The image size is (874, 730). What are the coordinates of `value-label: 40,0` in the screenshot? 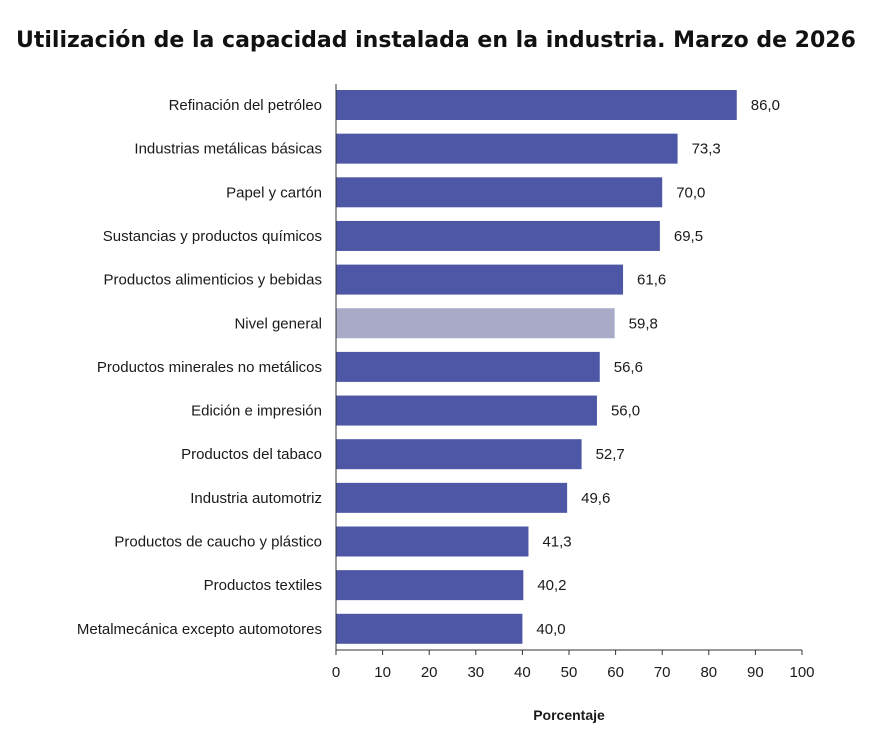 It's located at (550, 629).